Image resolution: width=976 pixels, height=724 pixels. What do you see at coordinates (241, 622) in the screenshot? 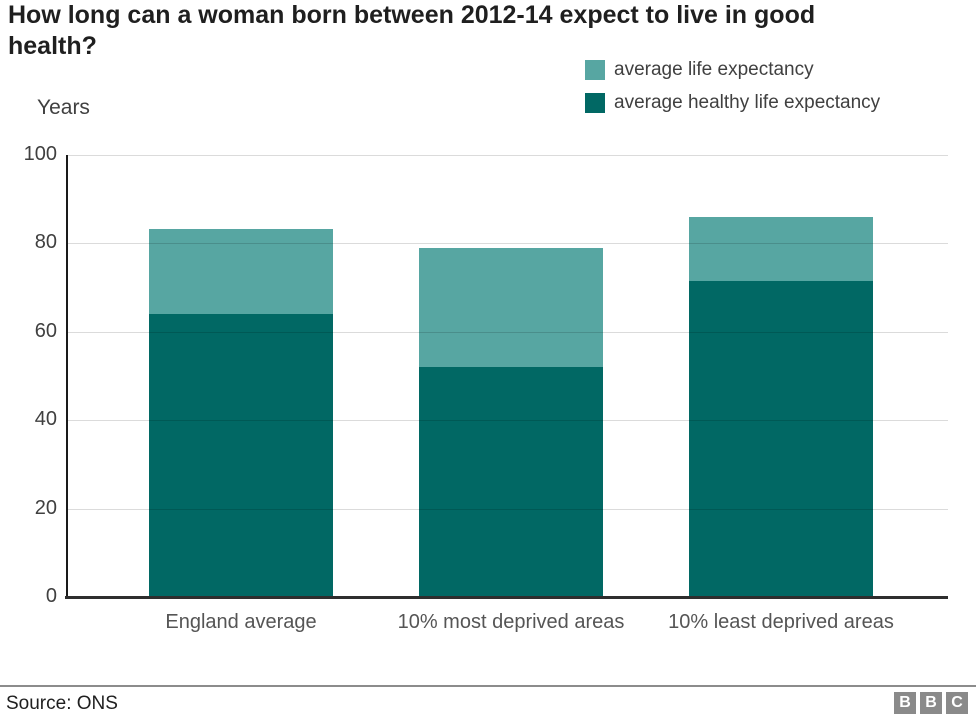
I see `x-category-label: England average` at bounding box center [241, 622].